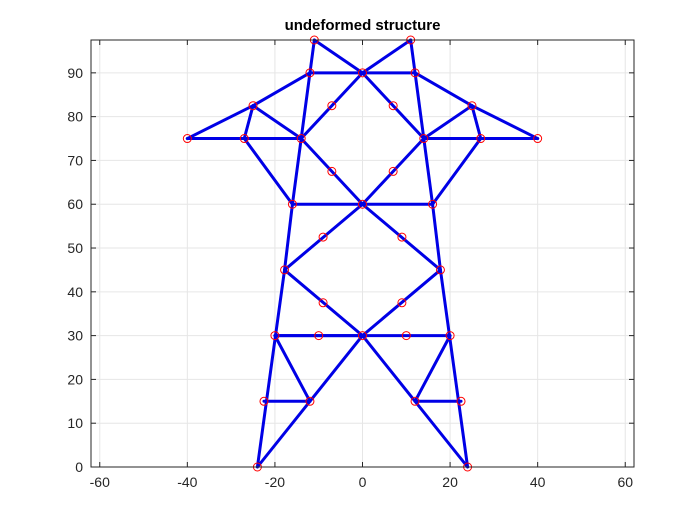 The height and width of the screenshot is (530, 700). What do you see at coordinates (75, 336) in the screenshot?
I see `y-tick-label: 30` at bounding box center [75, 336].